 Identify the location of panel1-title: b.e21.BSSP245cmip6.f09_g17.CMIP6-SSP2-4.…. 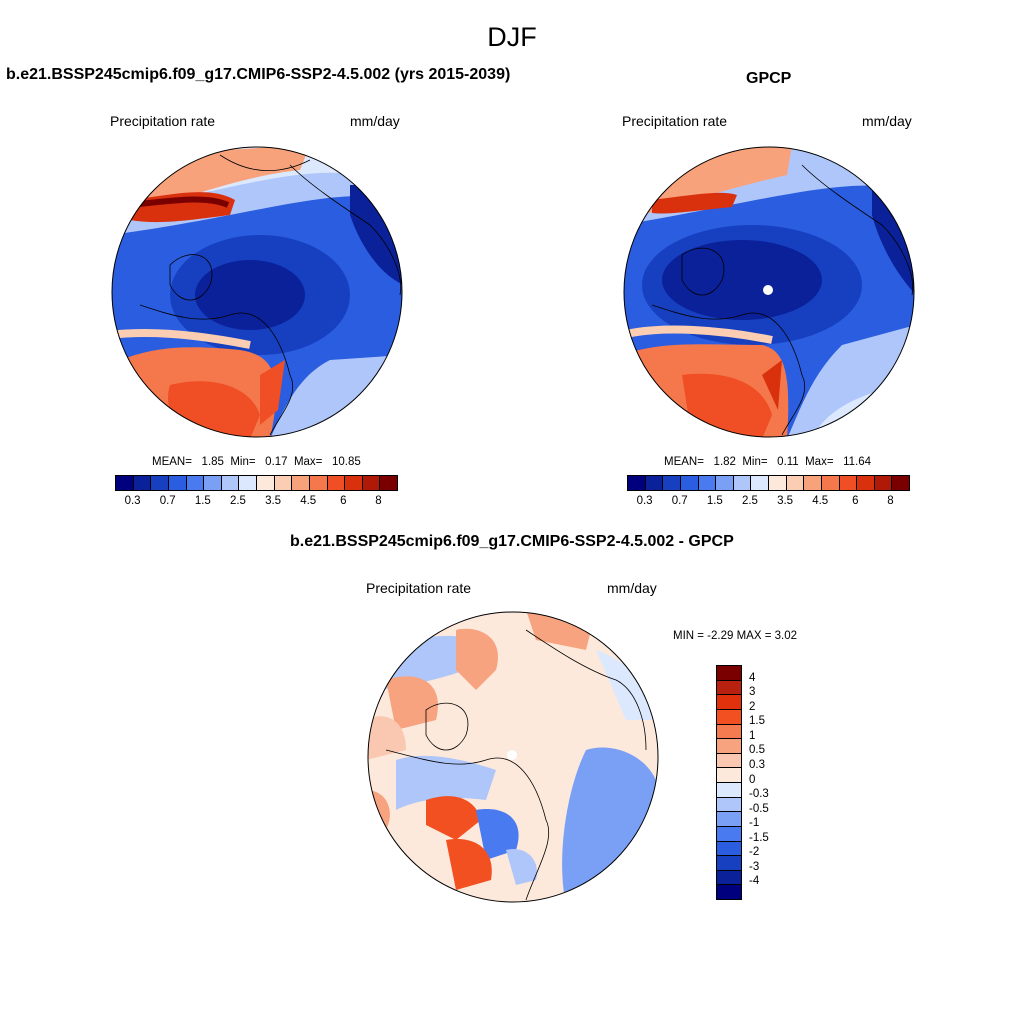
(258, 74).